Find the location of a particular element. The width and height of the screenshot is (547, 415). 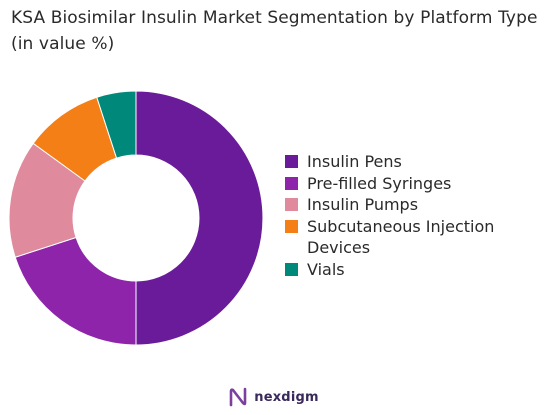

legend-item: Pre-filled Syringes is located at coordinates (415, 184).